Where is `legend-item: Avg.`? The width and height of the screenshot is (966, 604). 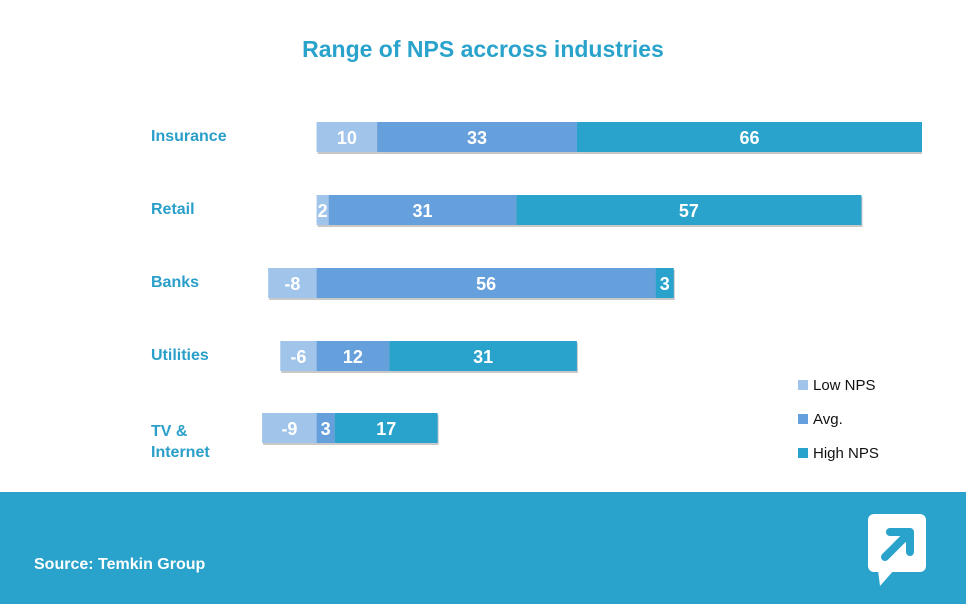
legend-item: Avg. is located at coordinates (838, 419).